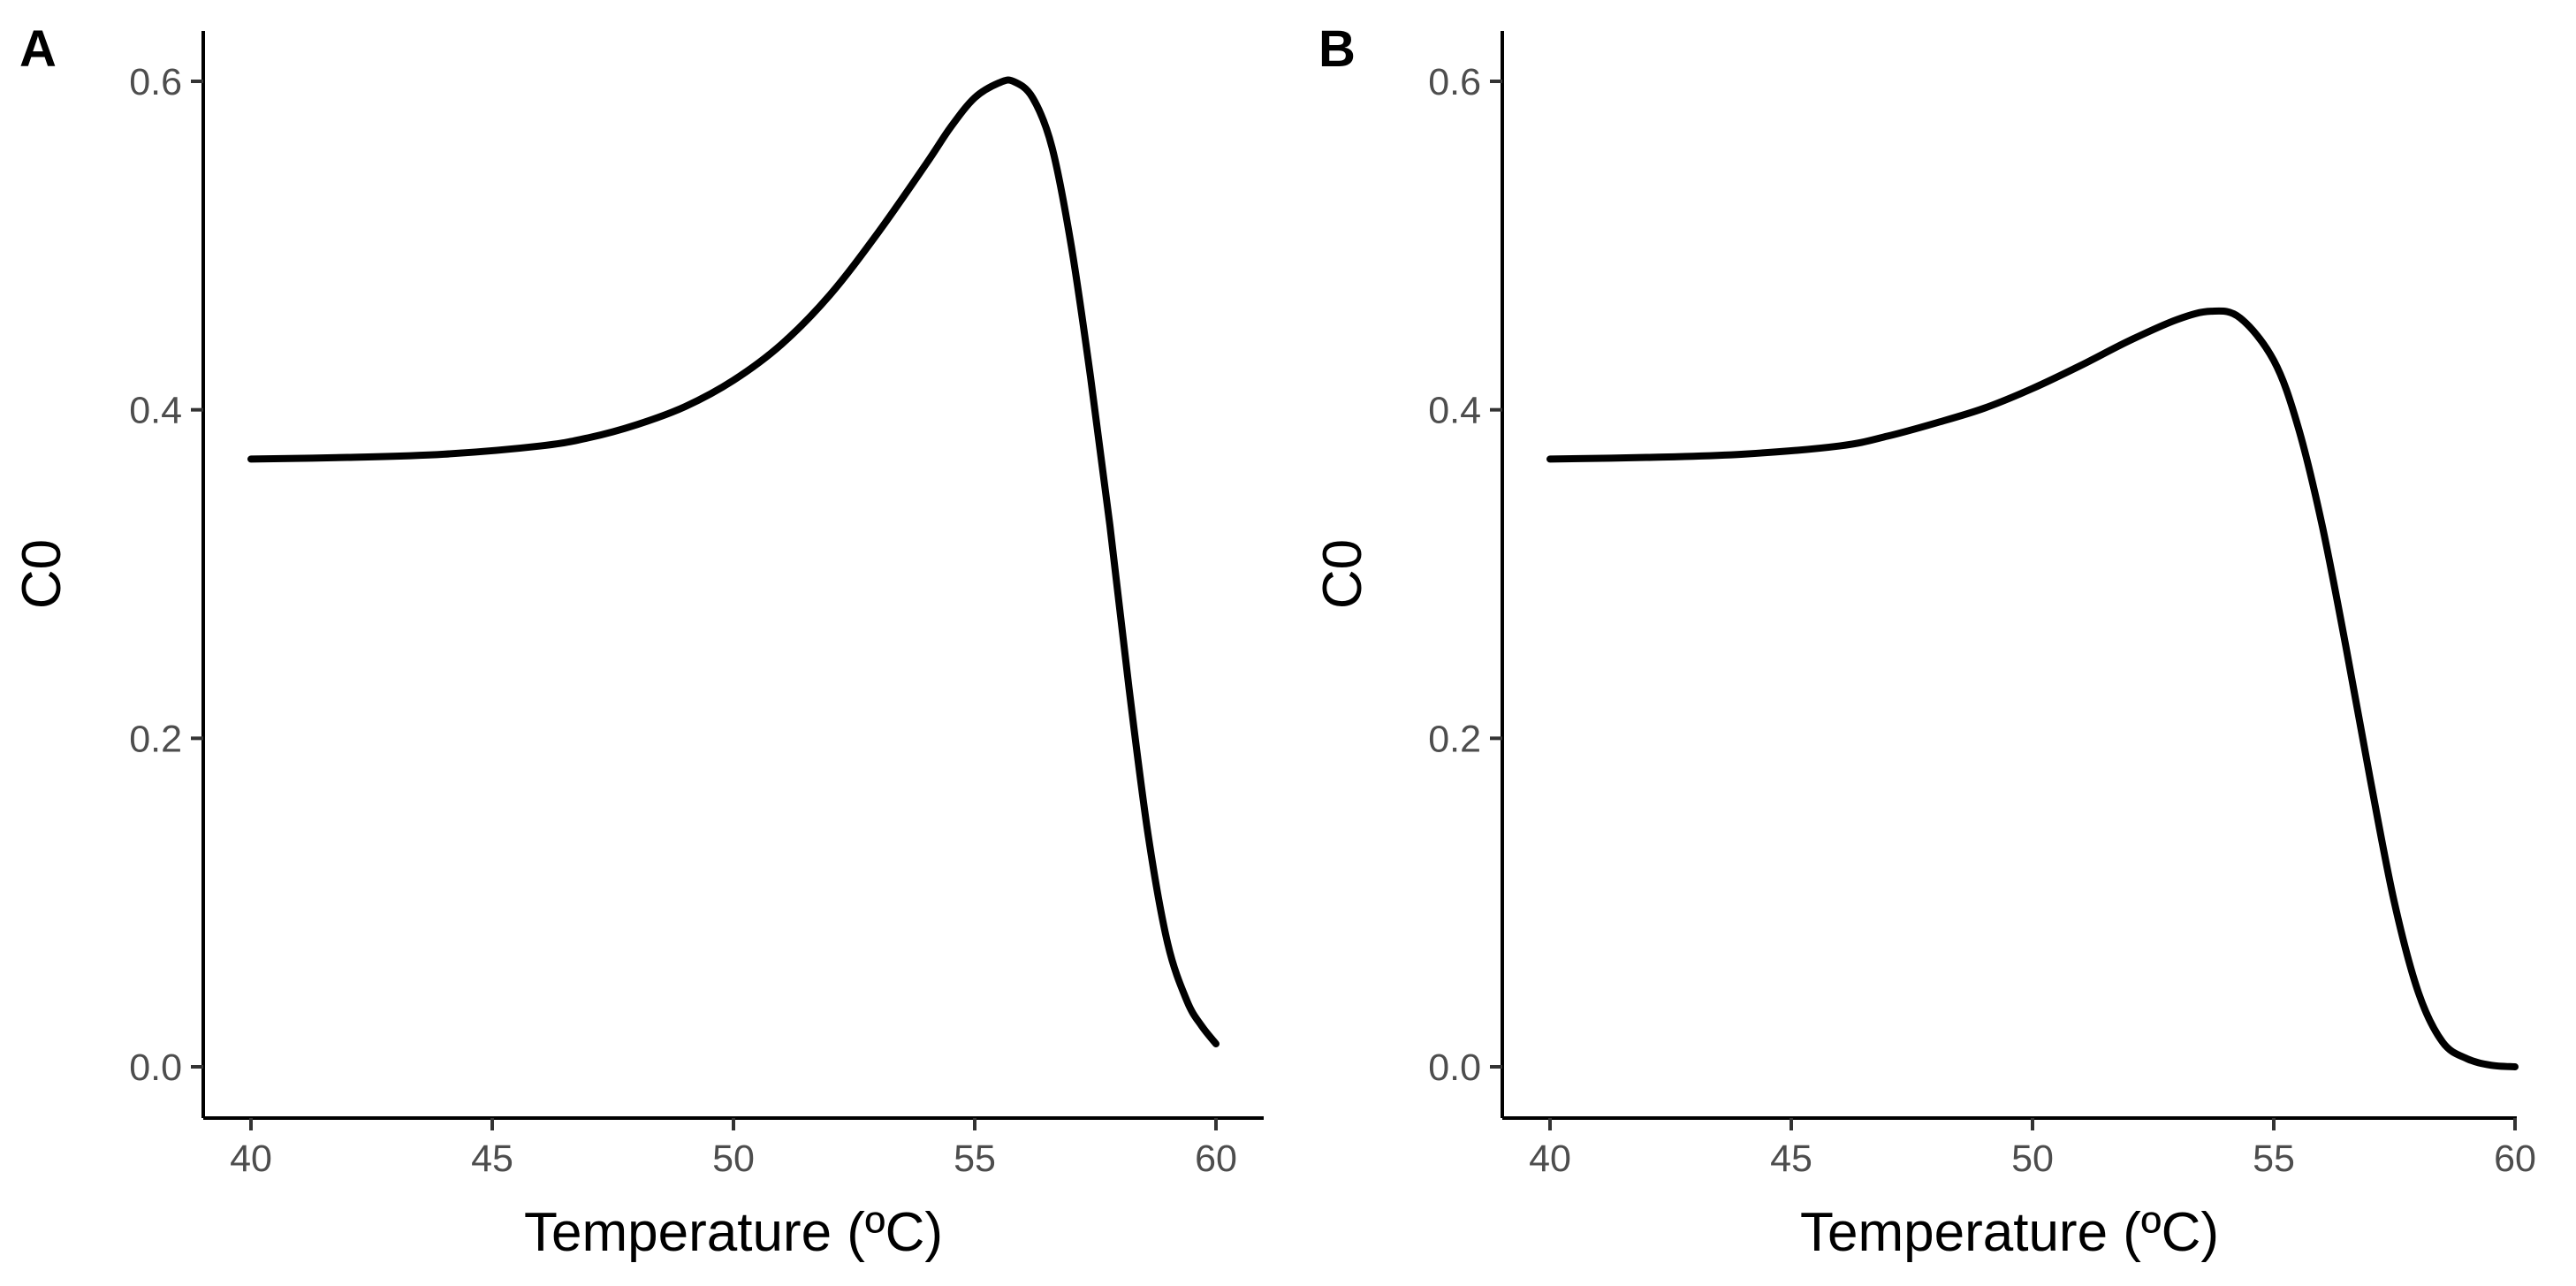  Describe the element at coordinates (1337, 49) in the screenshot. I see `panel-label: B` at that location.